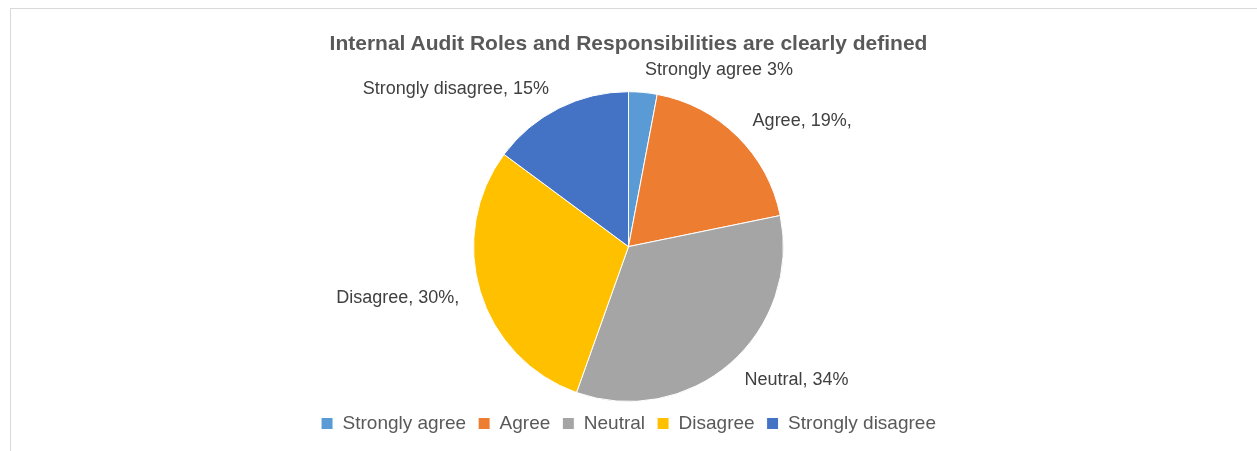 This screenshot has width=1257, height=451. I want to click on data-label: Strongly disagree, 15%, so click(455, 87).